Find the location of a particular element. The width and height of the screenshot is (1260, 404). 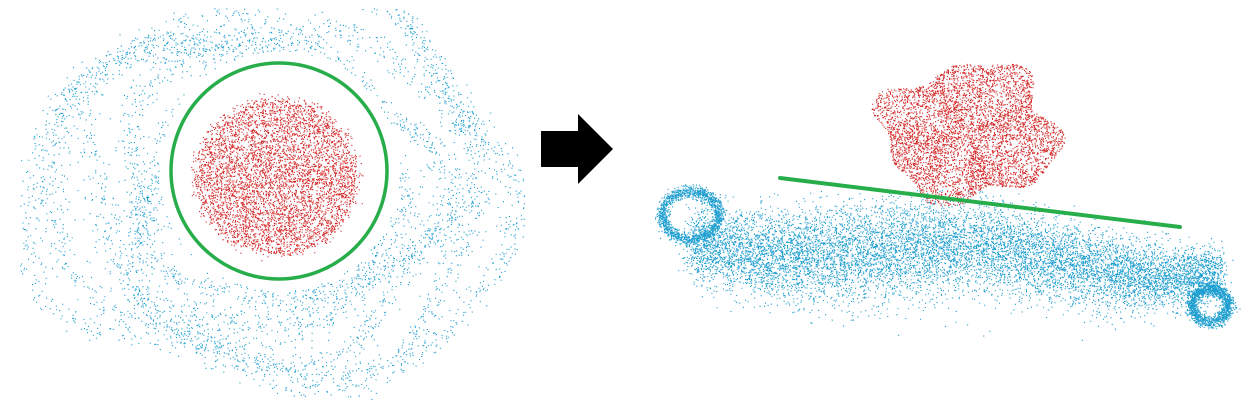

right-arrow-icon is located at coordinates (577, 149).